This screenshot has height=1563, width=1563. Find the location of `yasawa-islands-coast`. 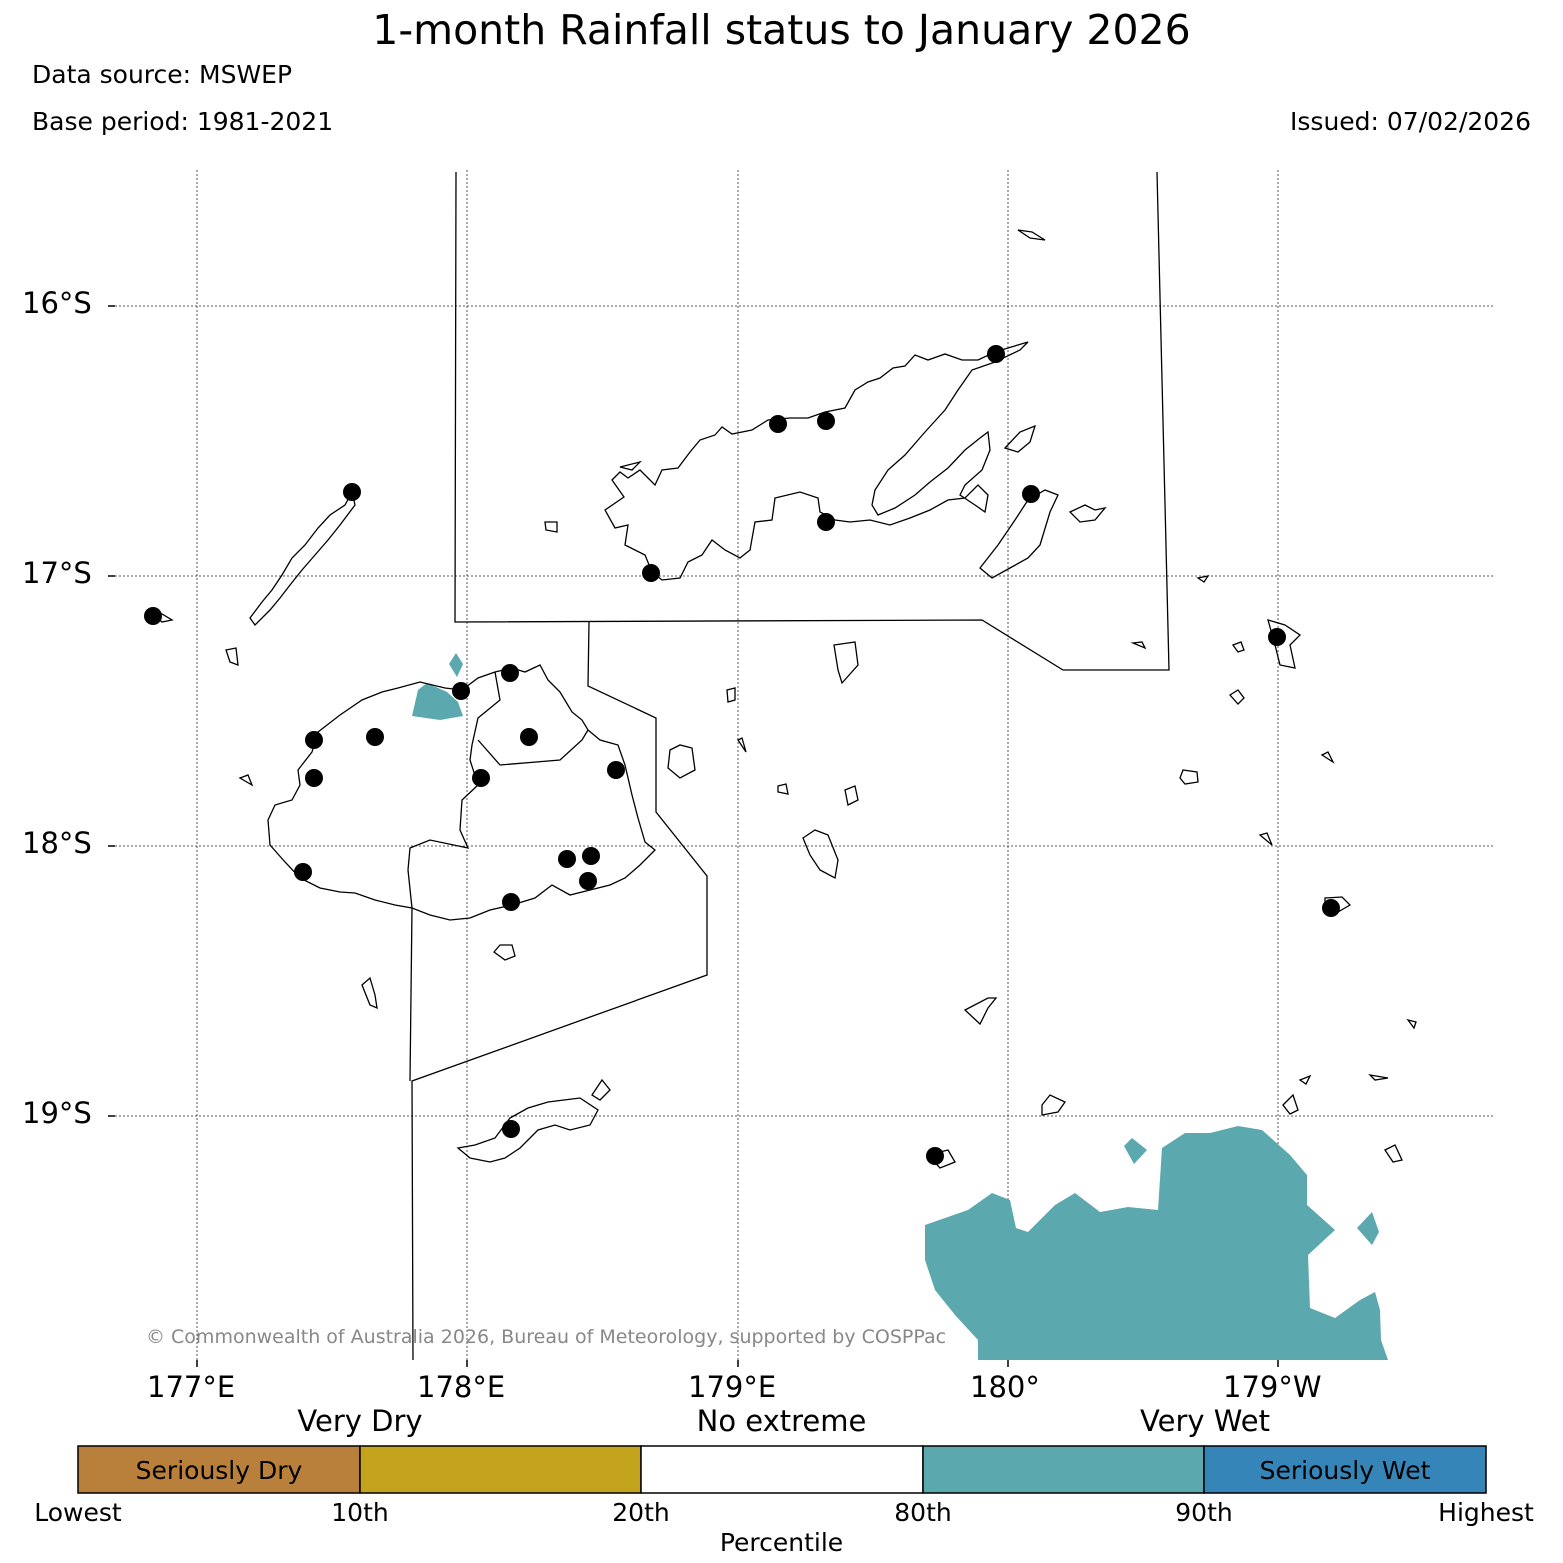

yasawa-islands-coast is located at coordinates (302, 558).